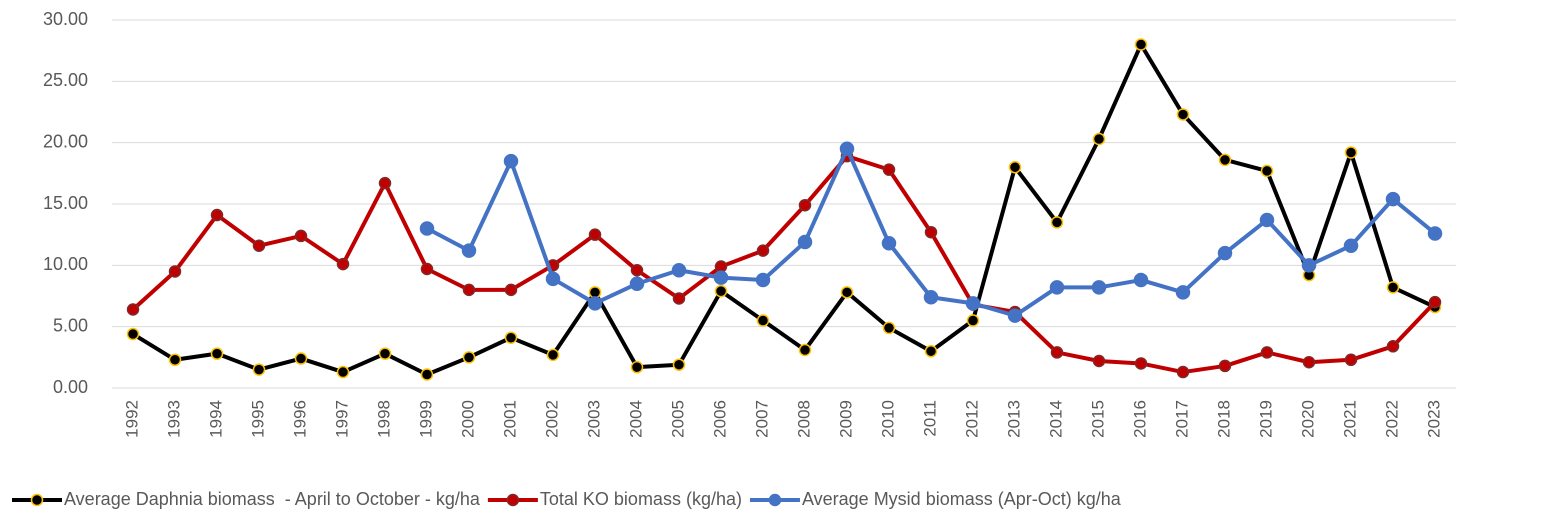 The height and width of the screenshot is (519, 1542). I want to click on x-tick-label: 2003, so click(593, 419).